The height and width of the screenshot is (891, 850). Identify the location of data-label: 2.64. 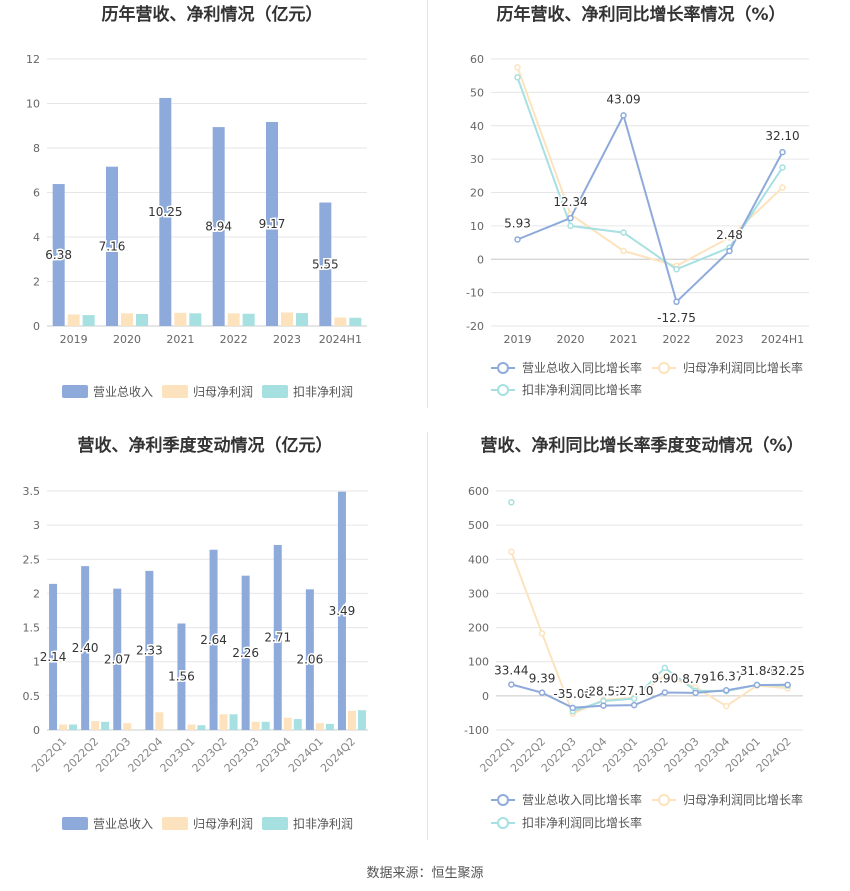
(213, 640).